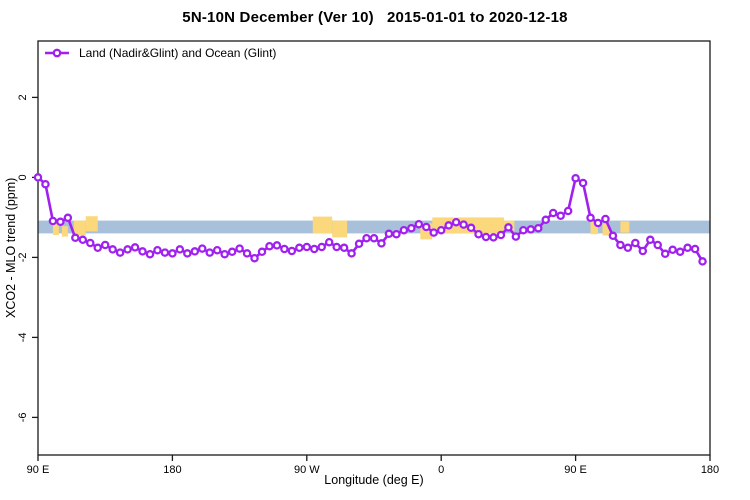 The height and width of the screenshot is (500, 750). I want to click on x-tick-label: 0, so click(441, 470).